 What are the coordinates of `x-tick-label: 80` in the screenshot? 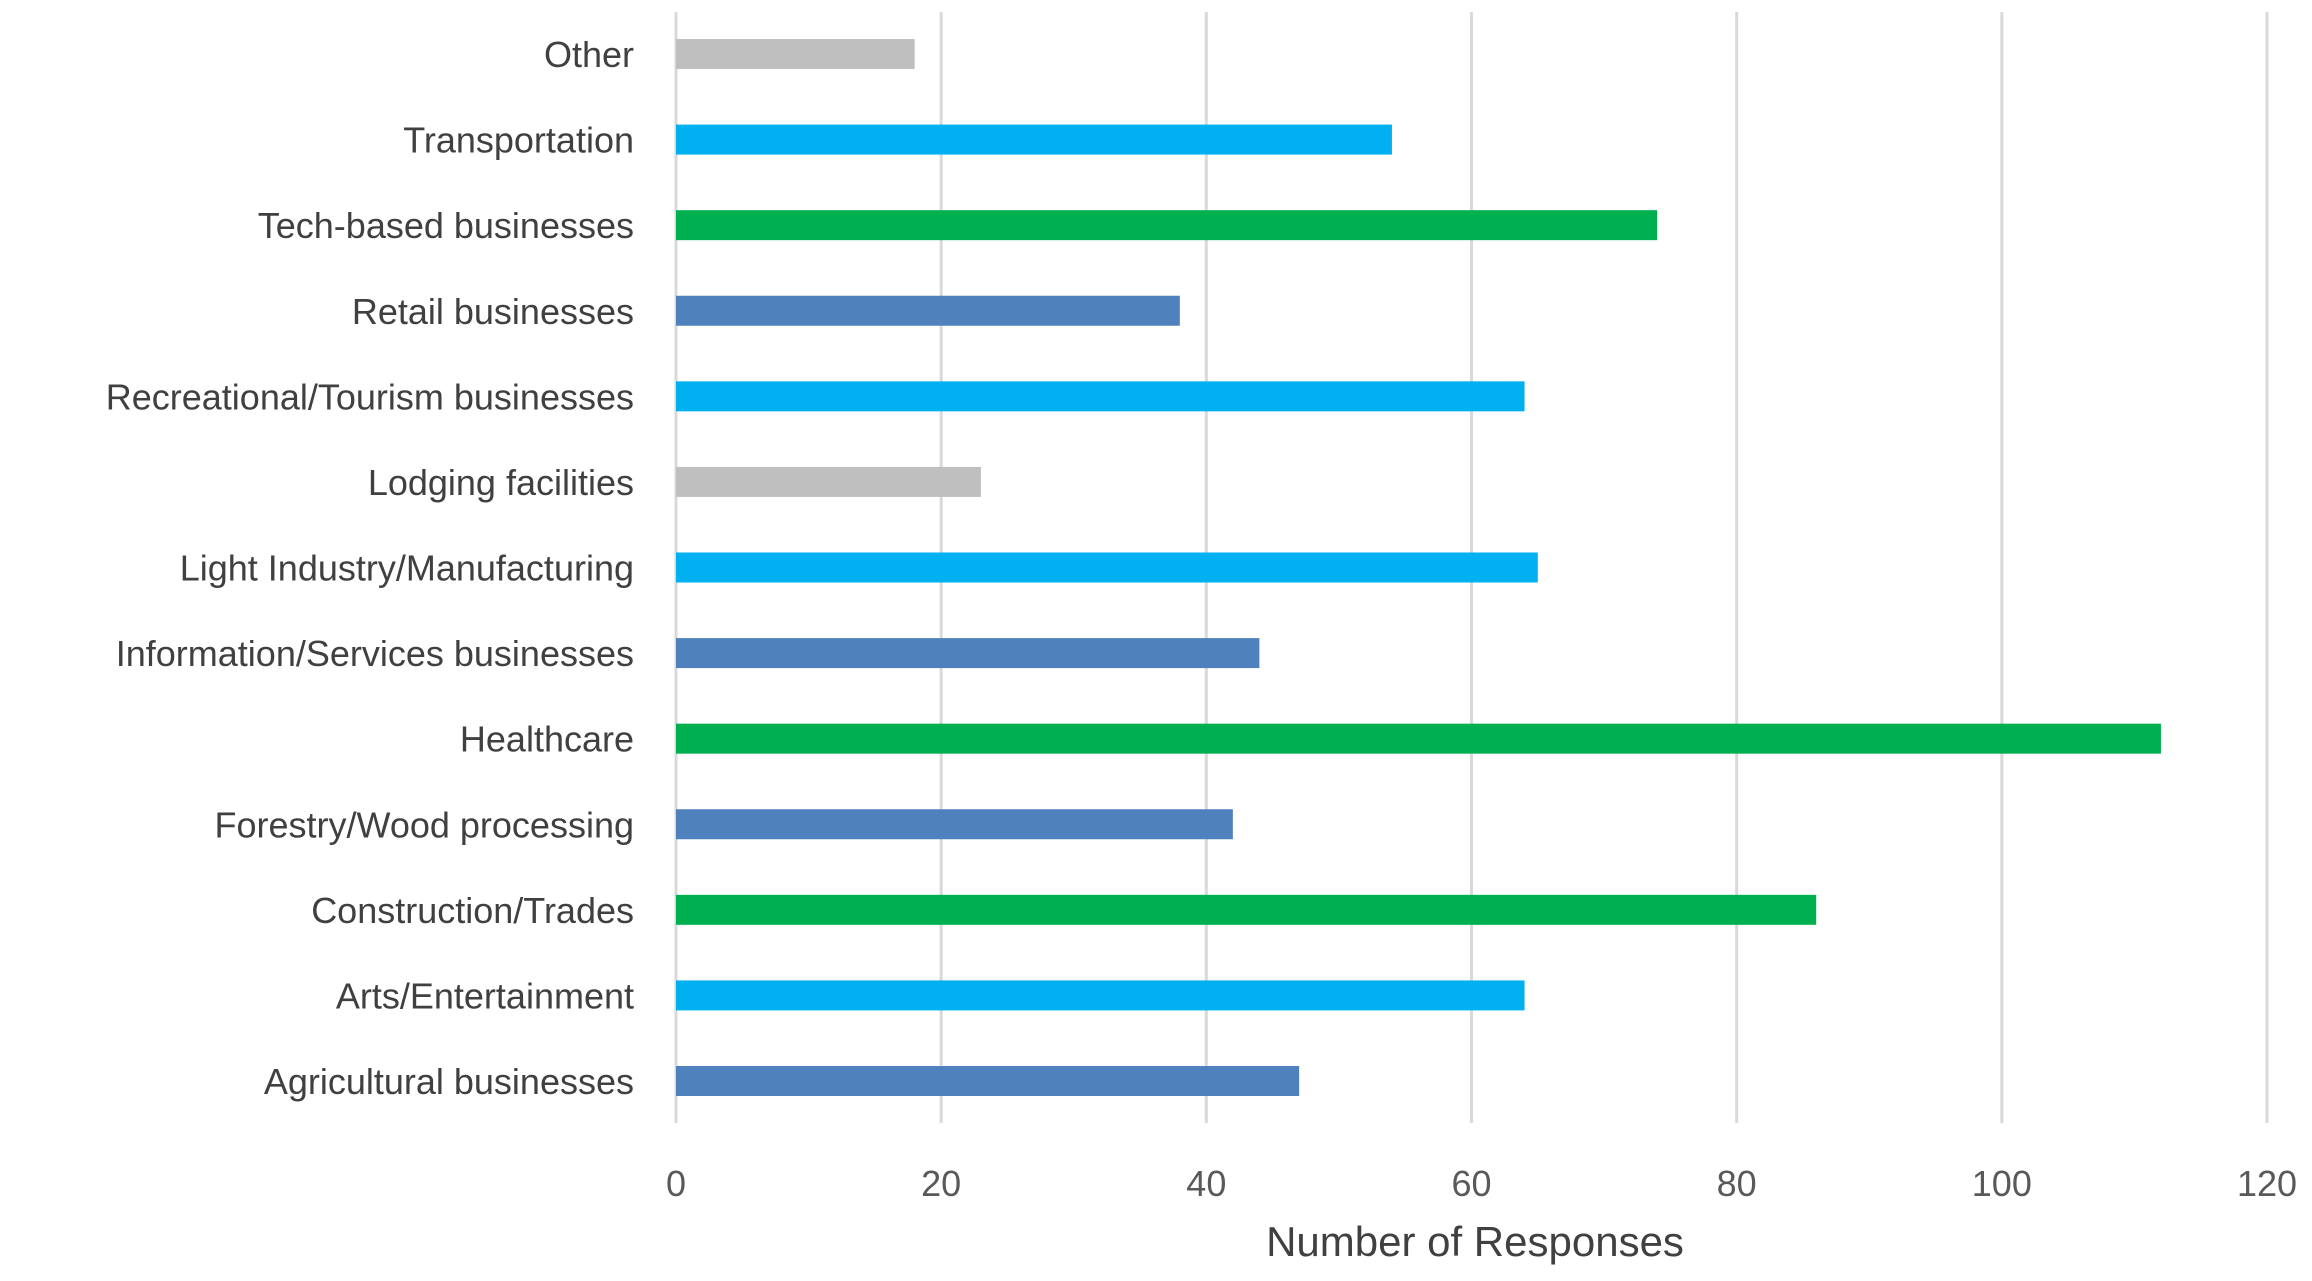 It's located at (1737, 1183).